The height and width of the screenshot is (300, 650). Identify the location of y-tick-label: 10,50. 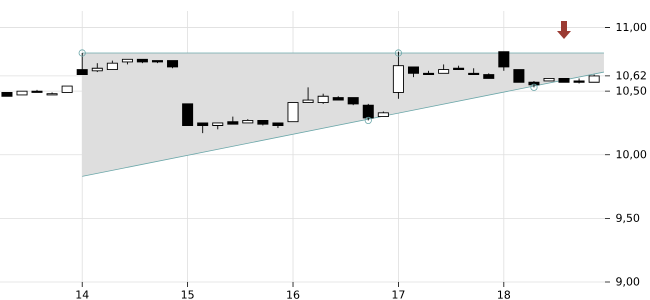
(631, 91).